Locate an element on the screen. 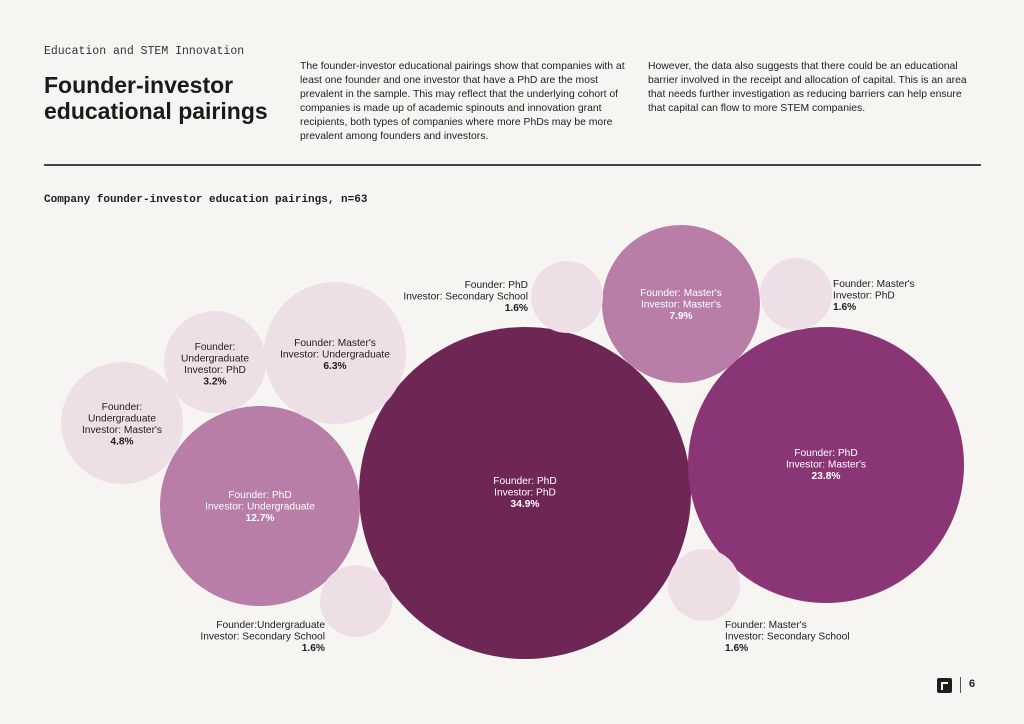  section-eyebrow: Education and STEM Innovation is located at coordinates (144, 51).